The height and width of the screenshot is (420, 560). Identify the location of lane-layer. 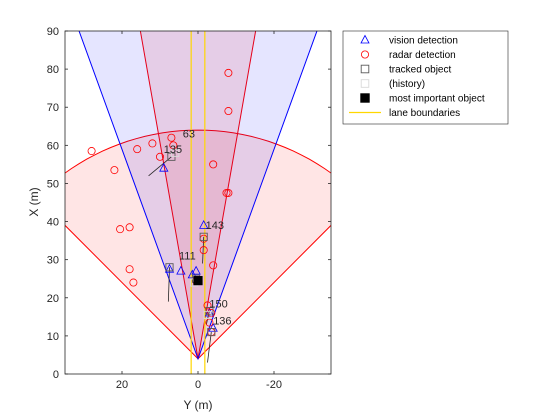
(198, 202).